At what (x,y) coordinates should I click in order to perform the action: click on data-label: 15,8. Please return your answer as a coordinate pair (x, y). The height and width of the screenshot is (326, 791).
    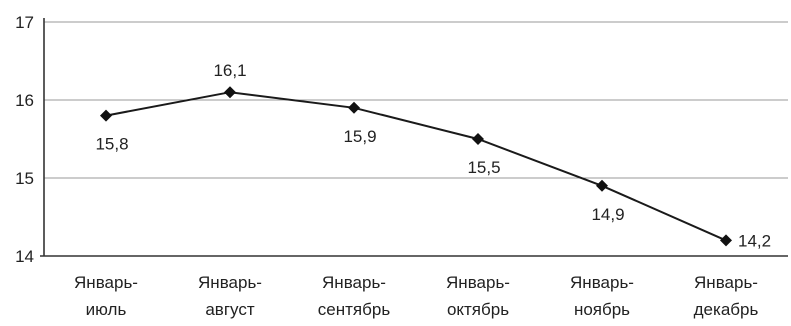
    Looking at the image, I should click on (111, 144).